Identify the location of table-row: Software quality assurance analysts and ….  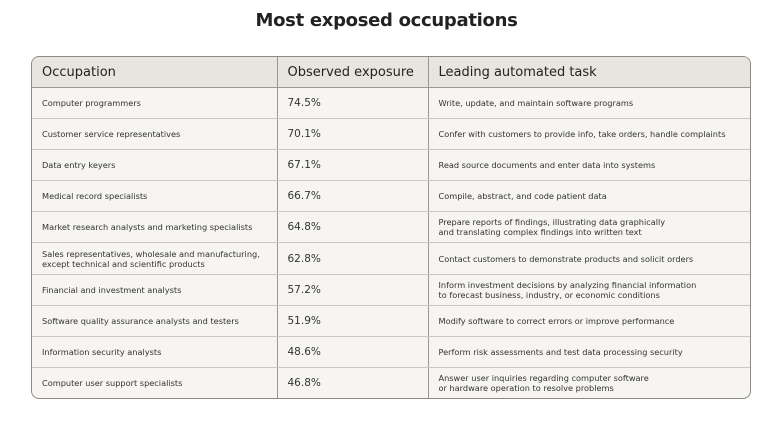
(391, 321).